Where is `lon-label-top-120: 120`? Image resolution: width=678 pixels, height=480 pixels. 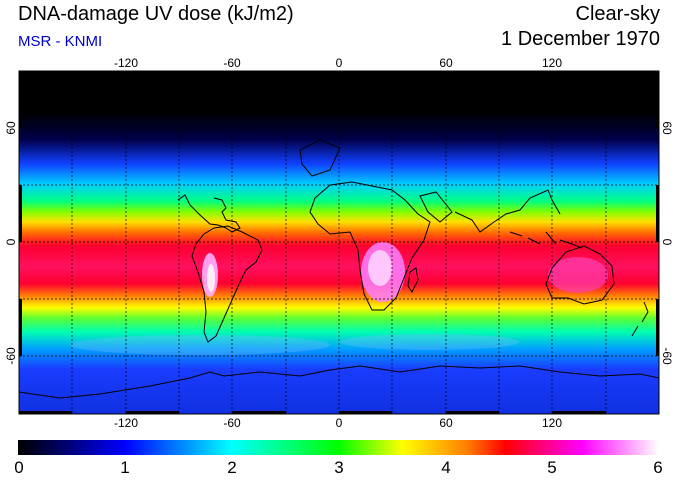 lon-label-top-120: 120 is located at coordinates (552, 63).